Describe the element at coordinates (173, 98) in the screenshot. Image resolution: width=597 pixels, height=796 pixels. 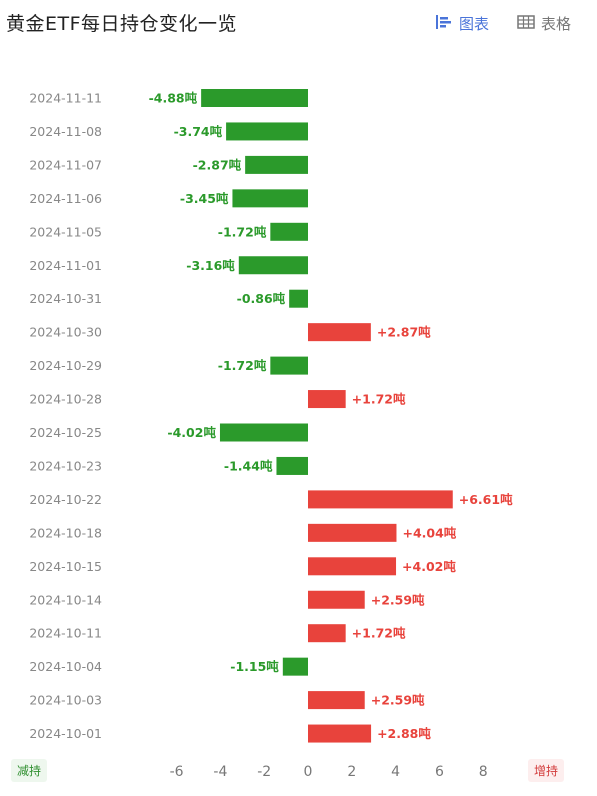
I see `data-label: -4.88吨` at that location.